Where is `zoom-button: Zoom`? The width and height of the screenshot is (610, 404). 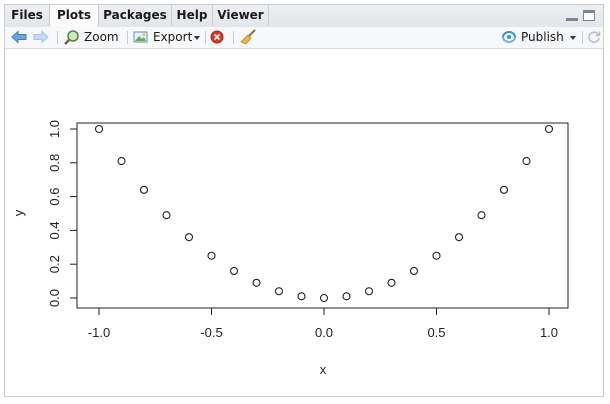
zoom-button: Zoom is located at coordinates (92, 37).